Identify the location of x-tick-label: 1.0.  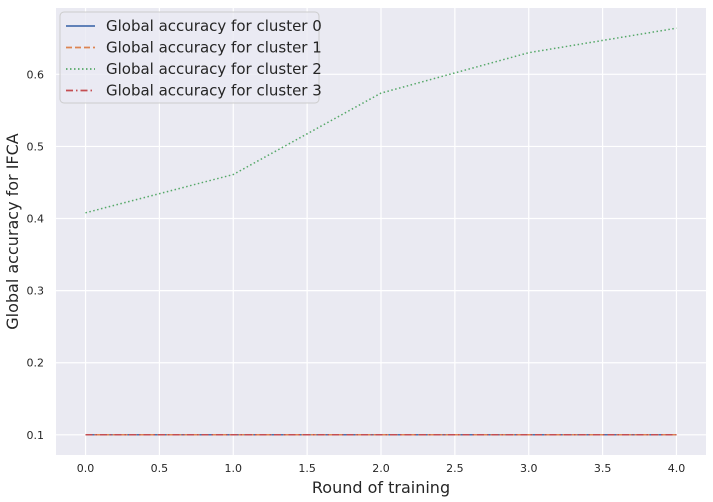
(234, 468).